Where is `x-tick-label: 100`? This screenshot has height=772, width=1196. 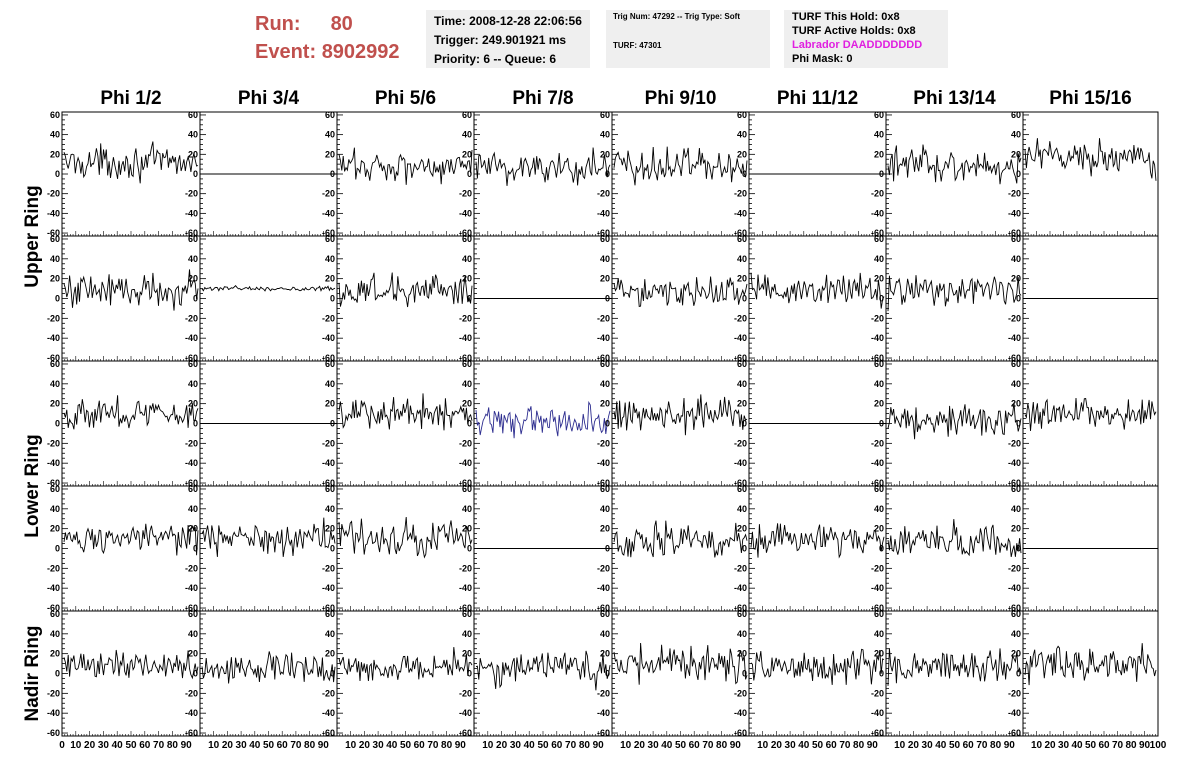
x-tick-label: 100 is located at coordinates (1158, 745).